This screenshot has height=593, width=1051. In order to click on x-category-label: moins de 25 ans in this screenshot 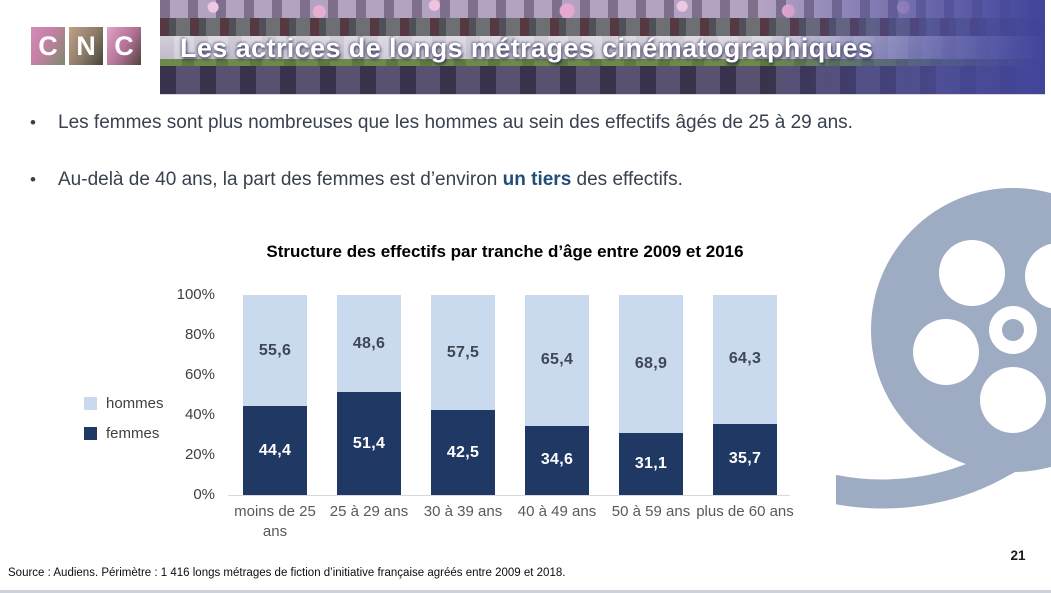, I will do `click(275, 521)`.